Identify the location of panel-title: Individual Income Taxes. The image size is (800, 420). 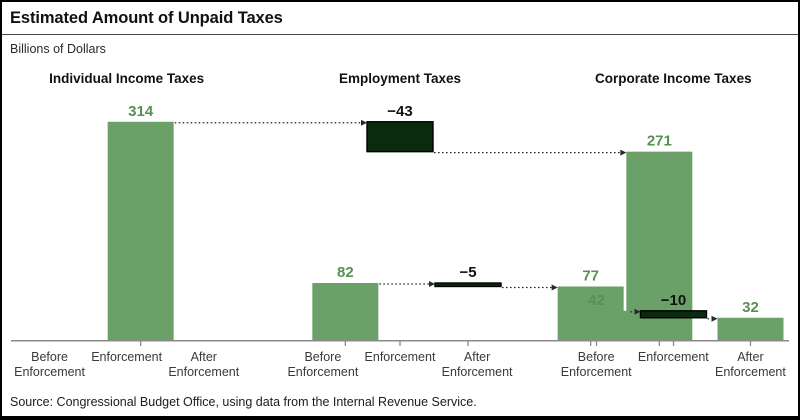
(127, 78).